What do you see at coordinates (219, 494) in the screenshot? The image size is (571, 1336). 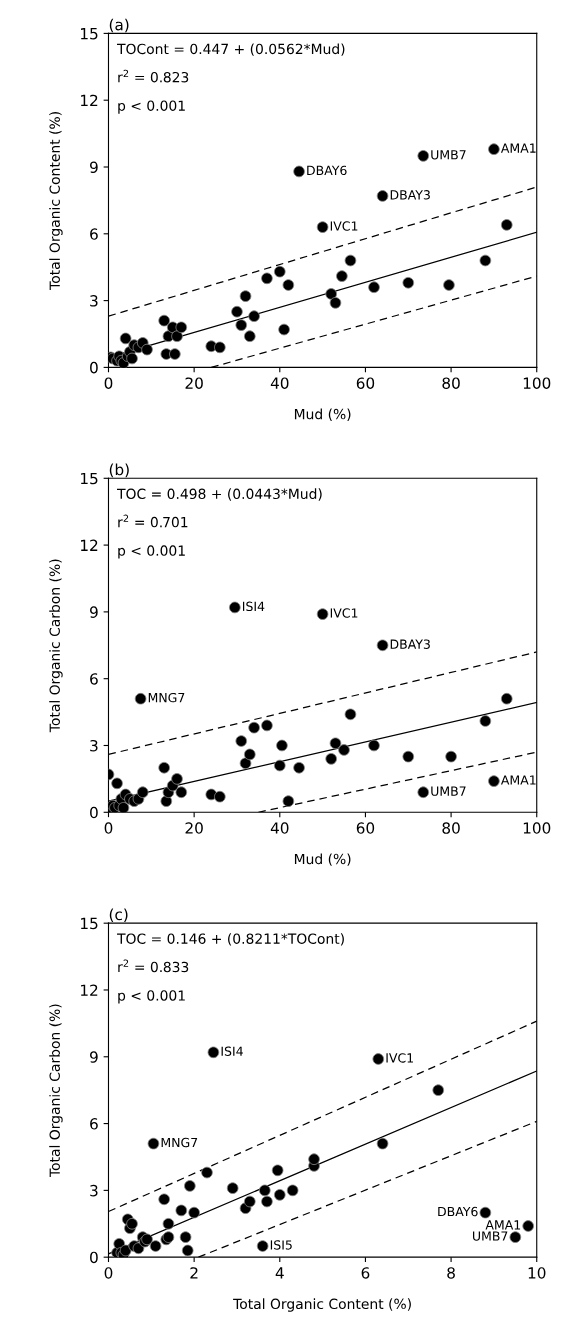 I see `annotation: TOC = 0.498 + (0.0443*Mud)` at bounding box center [219, 494].